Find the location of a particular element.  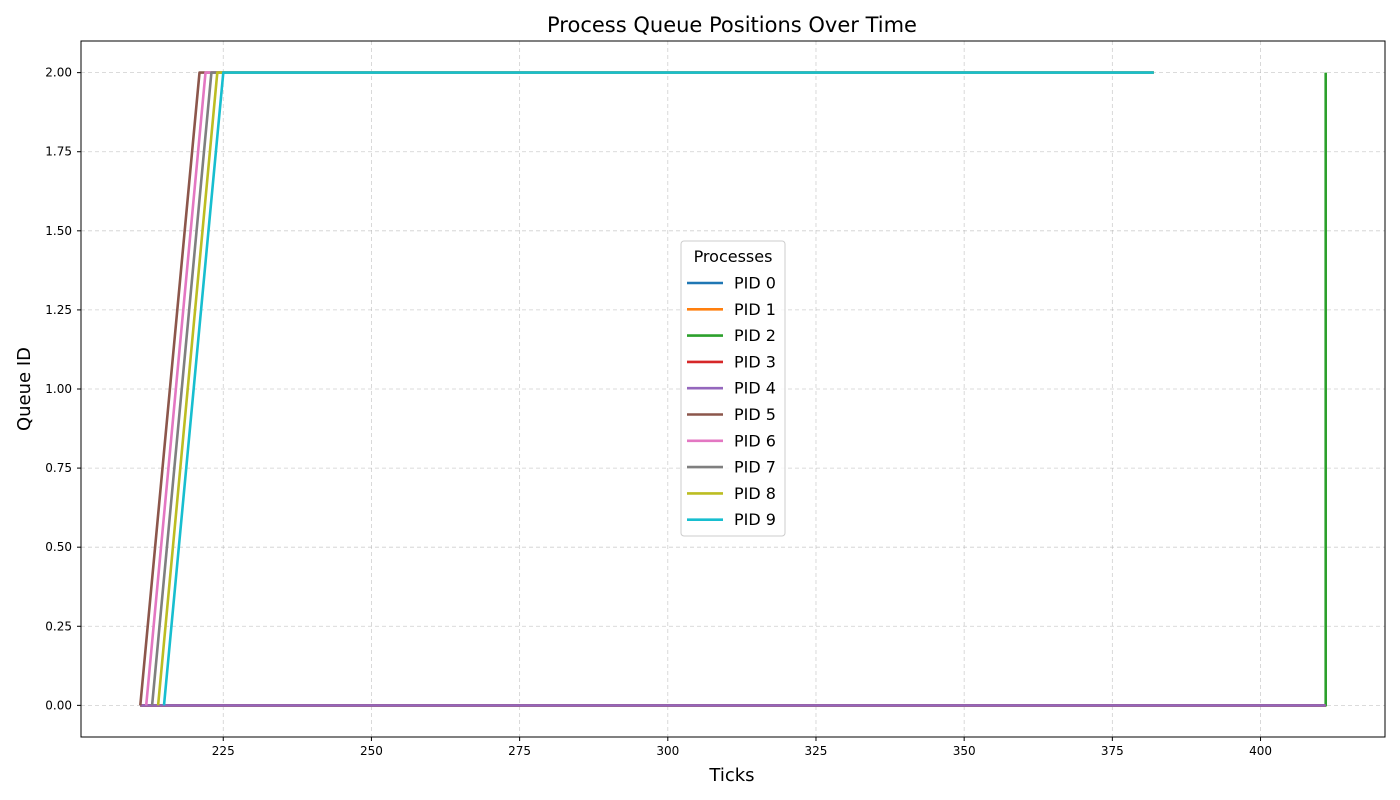

x-tick-label: 250 is located at coordinates (371, 751).